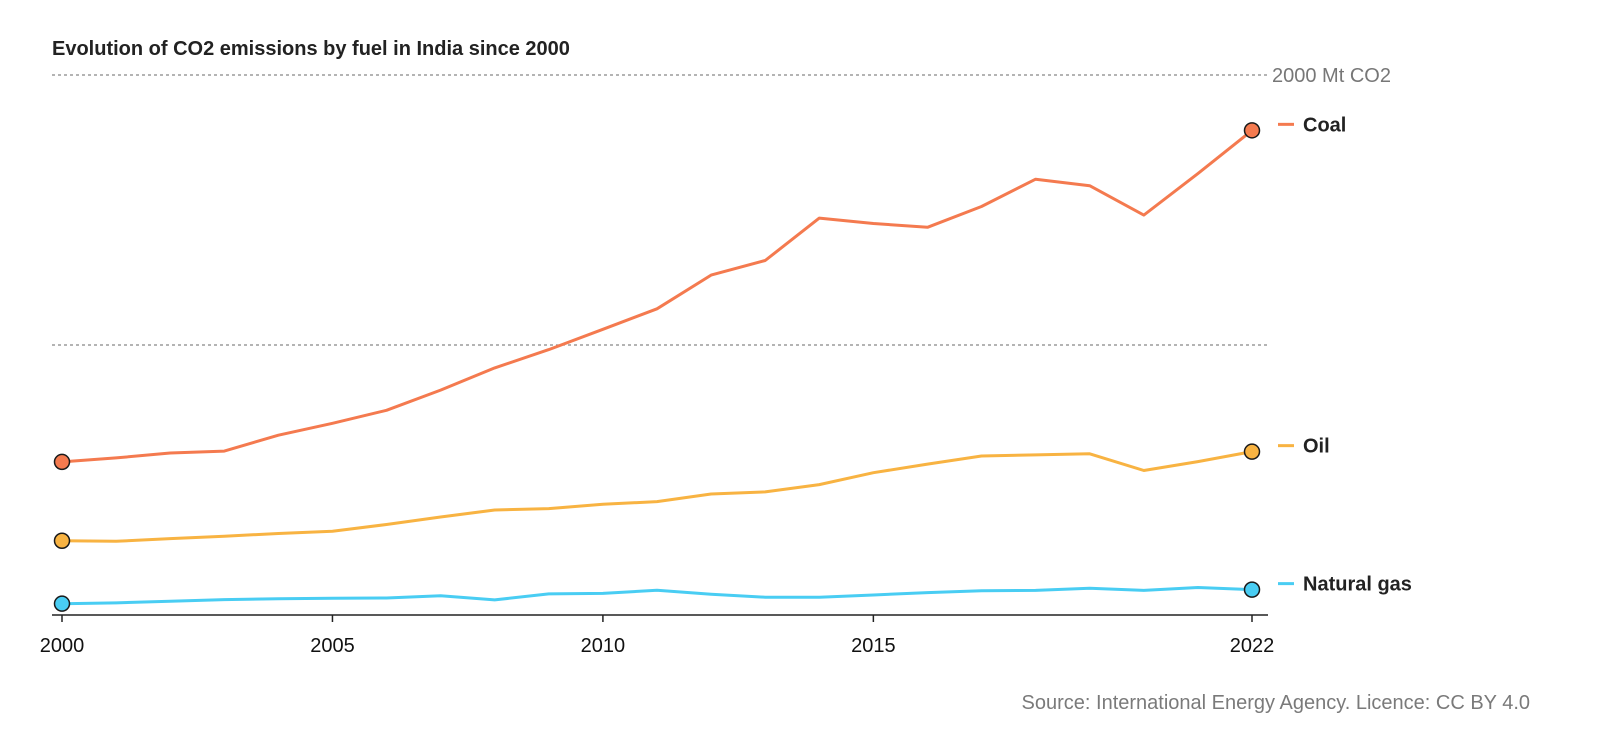 This screenshot has height=744, width=1600. Describe the element at coordinates (603, 646) in the screenshot. I see `x-tick-label: 2010` at that location.